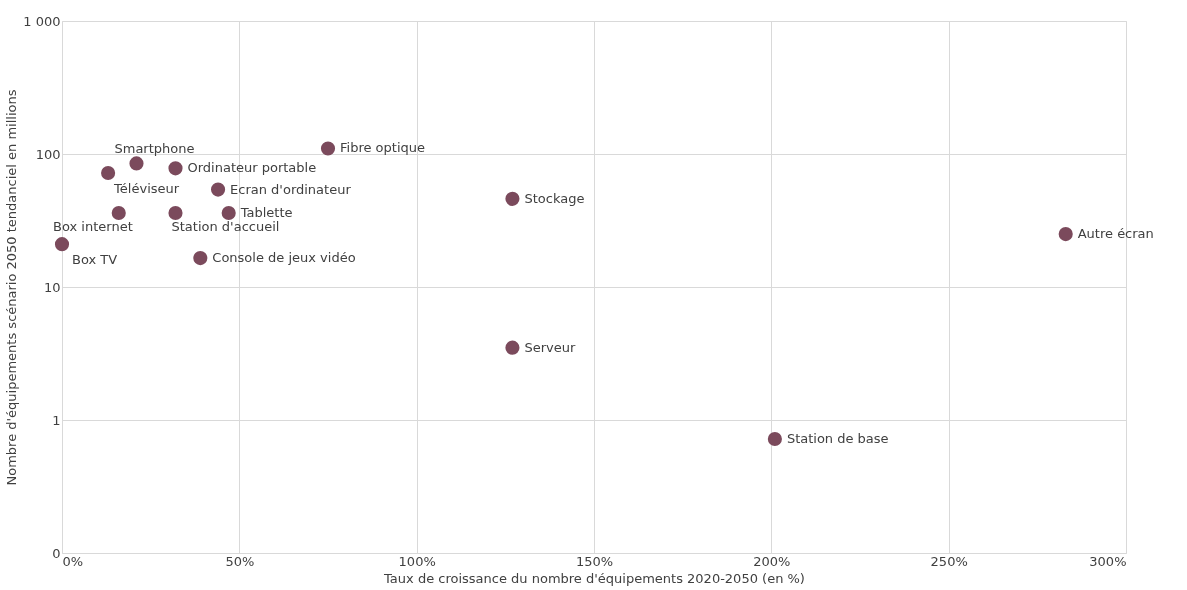 The height and width of the screenshot is (590, 1187). I want to click on x-tick-label: 50%, so click(240, 561).